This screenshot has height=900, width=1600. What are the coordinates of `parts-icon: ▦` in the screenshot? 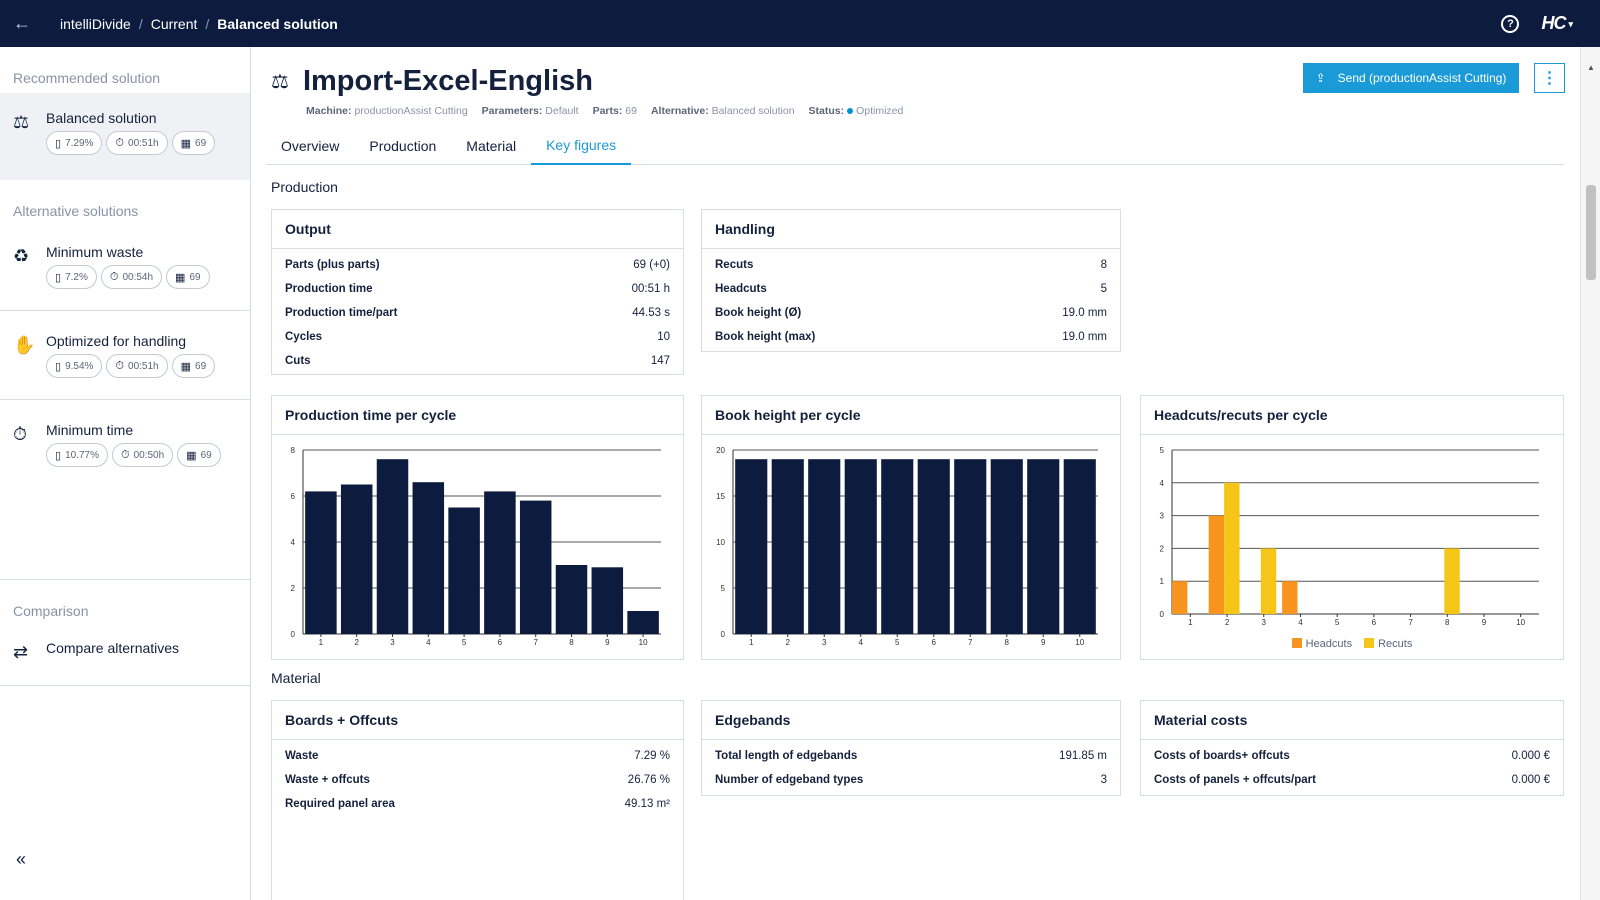 It's located at (180, 277).